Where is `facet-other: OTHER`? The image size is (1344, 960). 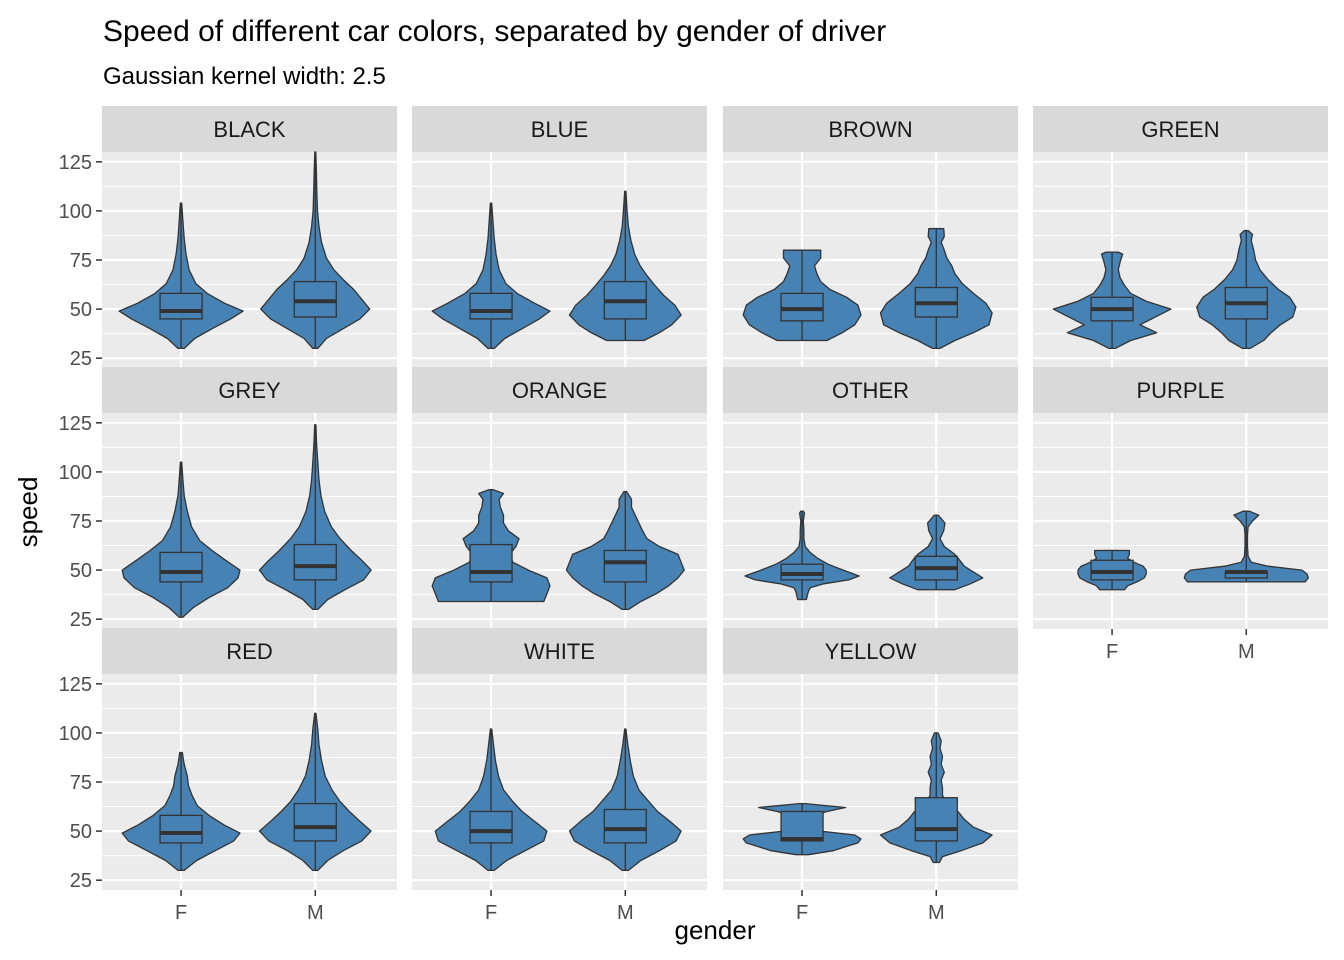 facet-other: OTHER is located at coordinates (870, 498).